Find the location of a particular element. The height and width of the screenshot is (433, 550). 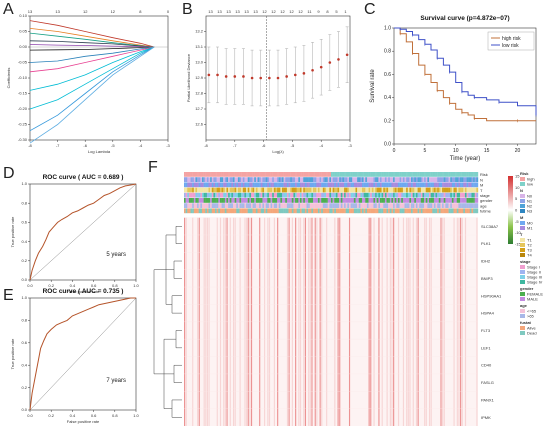

x-axis-title: Log(λ) is located at coordinates (278, 151).